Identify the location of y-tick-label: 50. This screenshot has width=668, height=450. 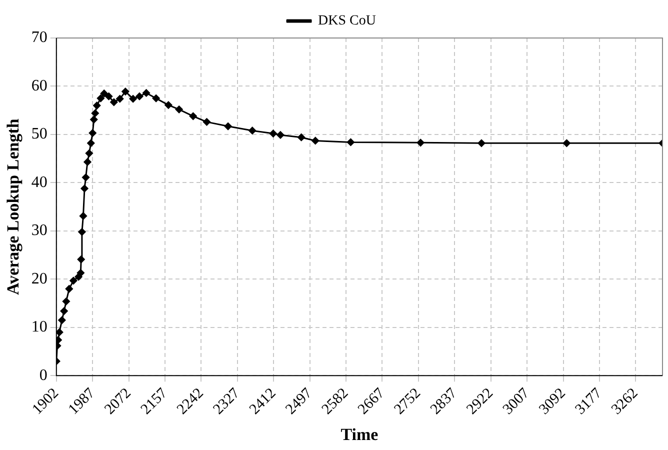
(39, 134).